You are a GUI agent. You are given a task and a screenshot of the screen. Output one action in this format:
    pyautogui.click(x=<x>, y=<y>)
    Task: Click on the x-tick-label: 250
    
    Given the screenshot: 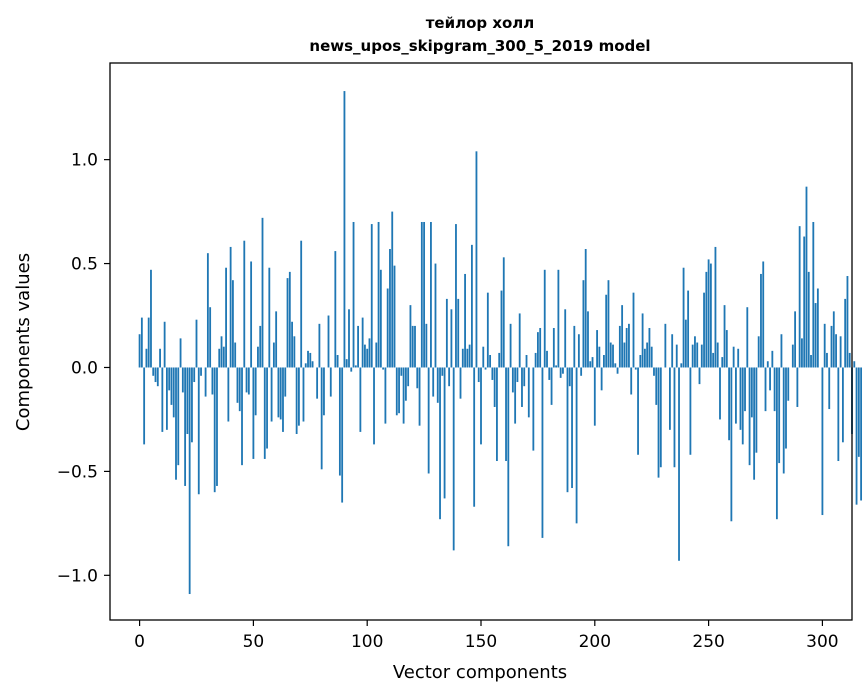 What is the action you would take?
    pyautogui.click(x=708, y=642)
    